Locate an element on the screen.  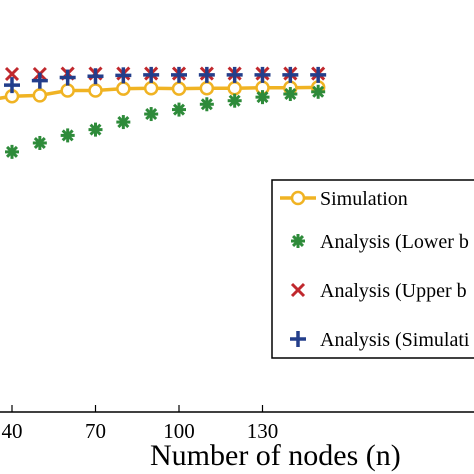
legend-entry-simulation: Simulation is located at coordinates (344, 199).